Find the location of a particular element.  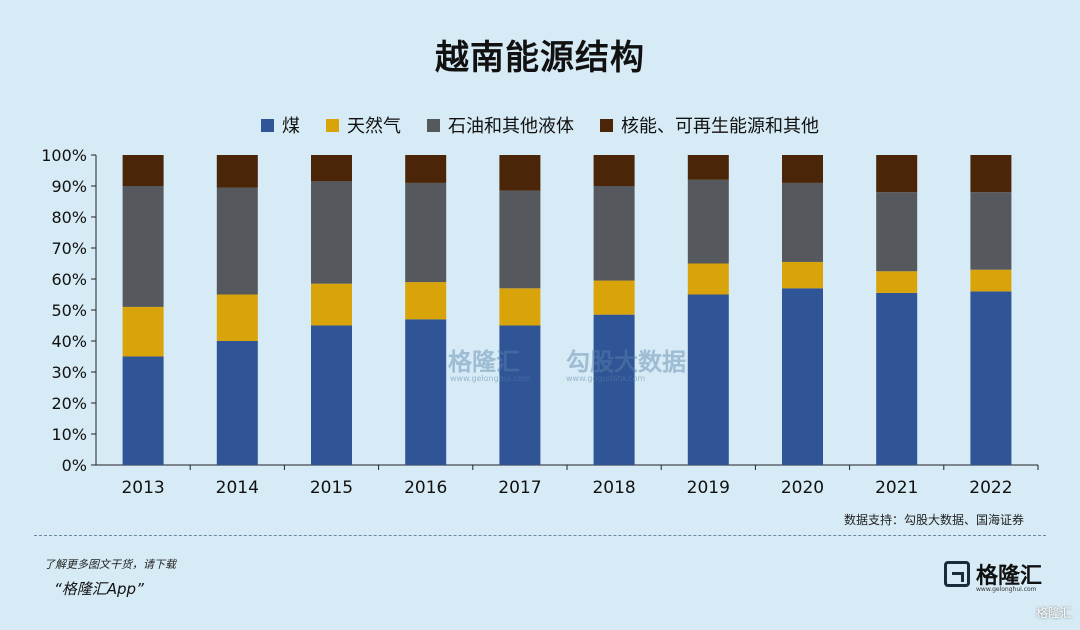

legend-swatch-oil is located at coordinates (433, 125).